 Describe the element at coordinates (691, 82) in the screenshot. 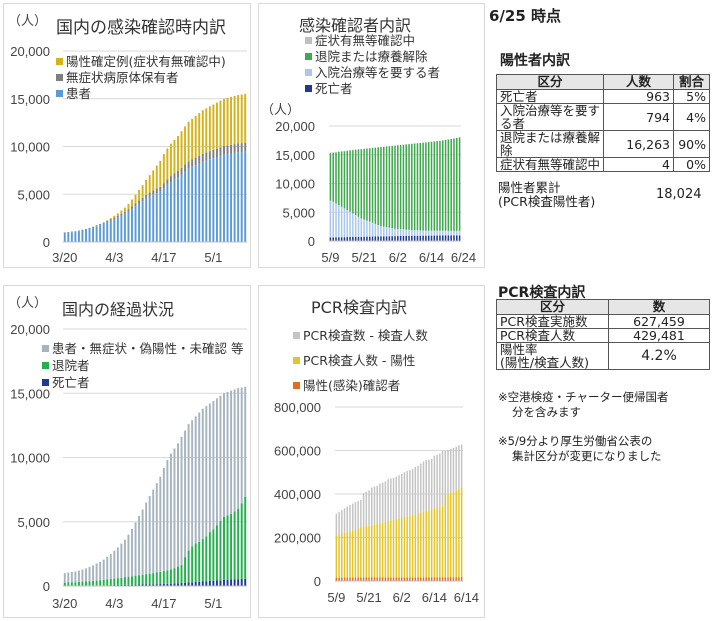

I see `header-ratio: 割合` at that location.